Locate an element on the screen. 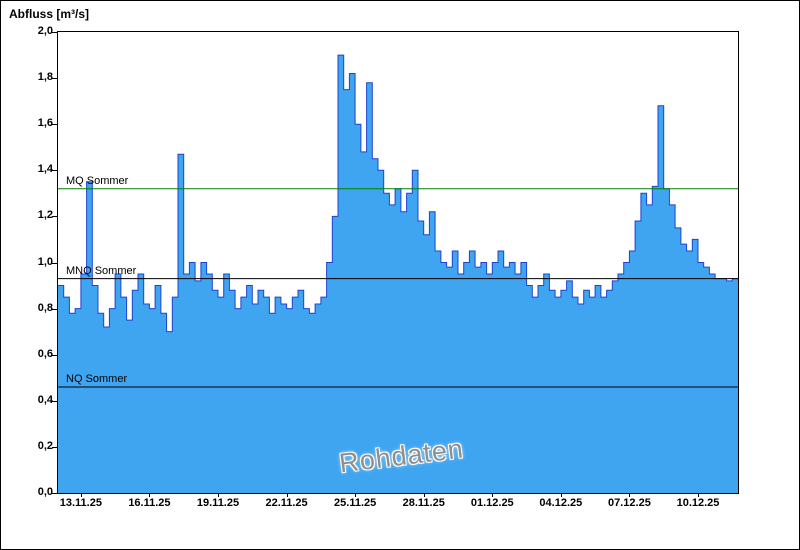 This screenshot has width=800, height=550. x-axis-label: 25.11.25 is located at coordinates (355, 503).